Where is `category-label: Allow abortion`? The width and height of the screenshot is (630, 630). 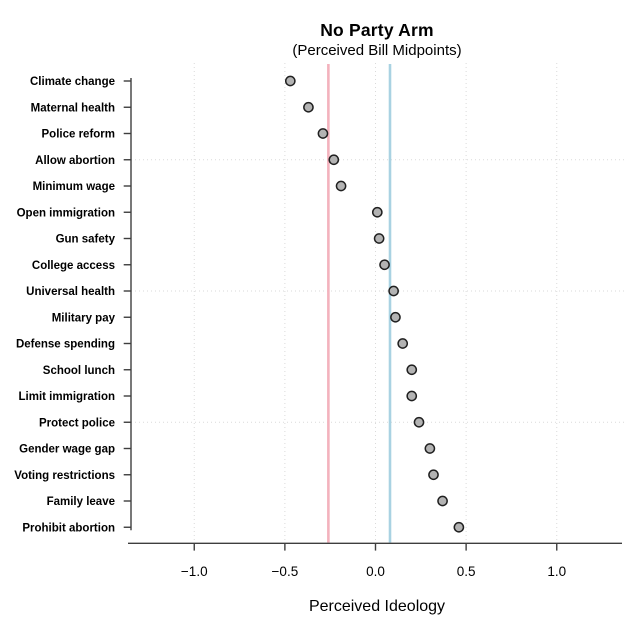
category-label: Allow abortion is located at coordinates (75, 161).